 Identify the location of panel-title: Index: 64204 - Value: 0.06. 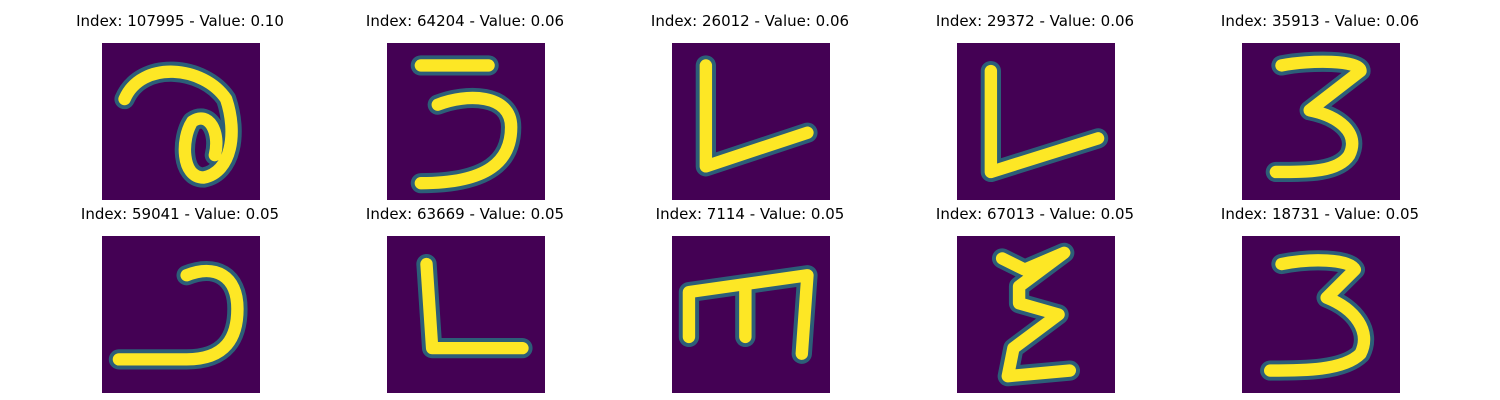
(465, 21).